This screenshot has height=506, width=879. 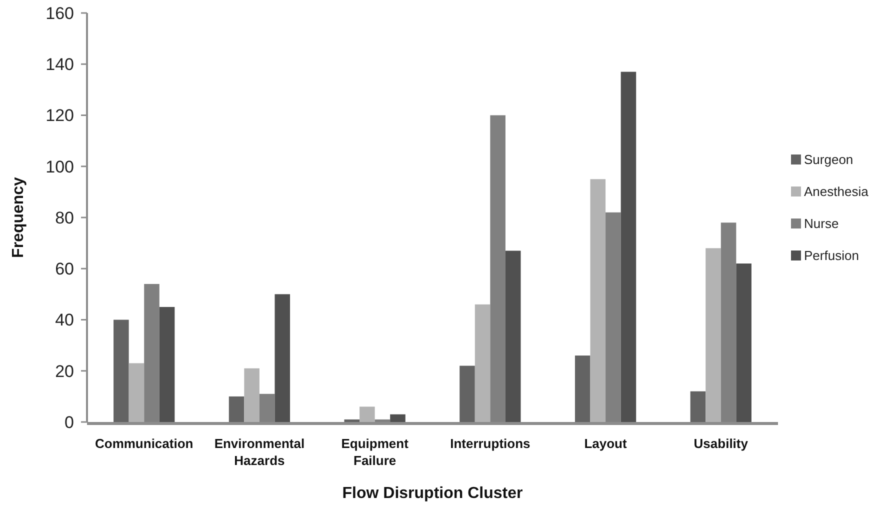 What do you see at coordinates (64, 269) in the screenshot?
I see `y-tick-label: 60` at bounding box center [64, 269].